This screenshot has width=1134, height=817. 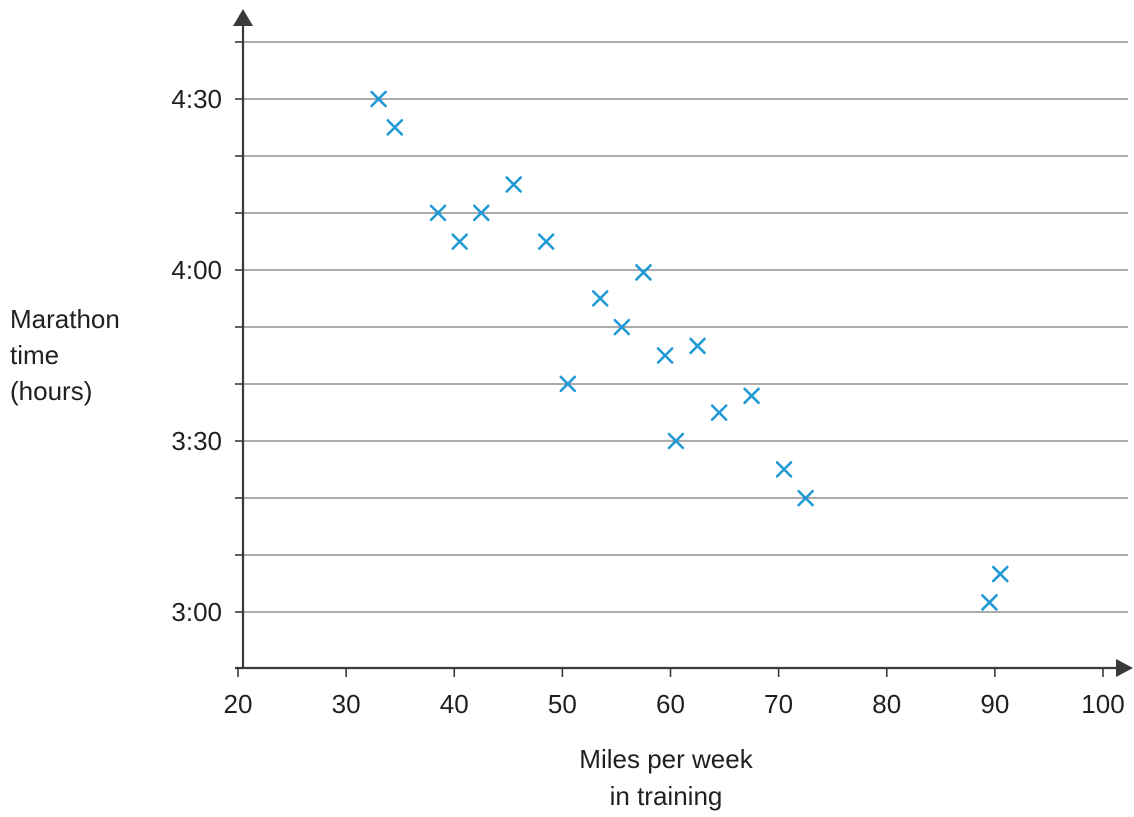 What do you see at coordinates (562, 704) in the screenshot?
I see `x-tick-label: 50` at bounding box center [562, 704].